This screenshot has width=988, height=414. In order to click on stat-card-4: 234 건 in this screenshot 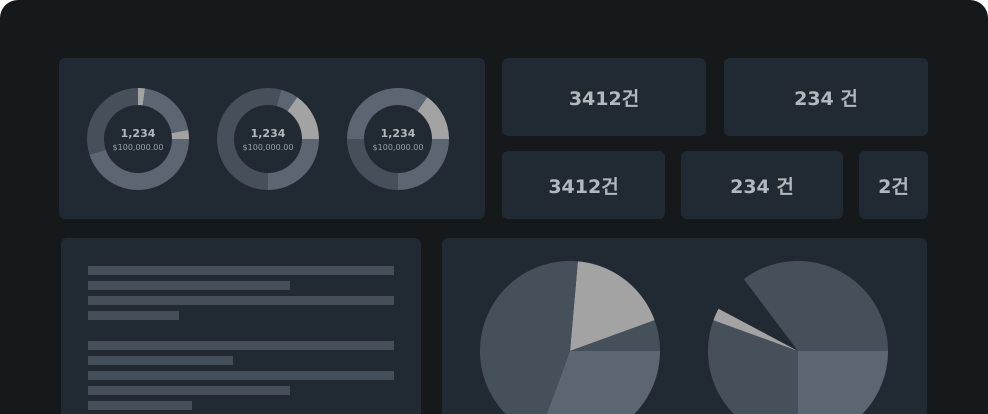, I will do `click(762, 185)`.